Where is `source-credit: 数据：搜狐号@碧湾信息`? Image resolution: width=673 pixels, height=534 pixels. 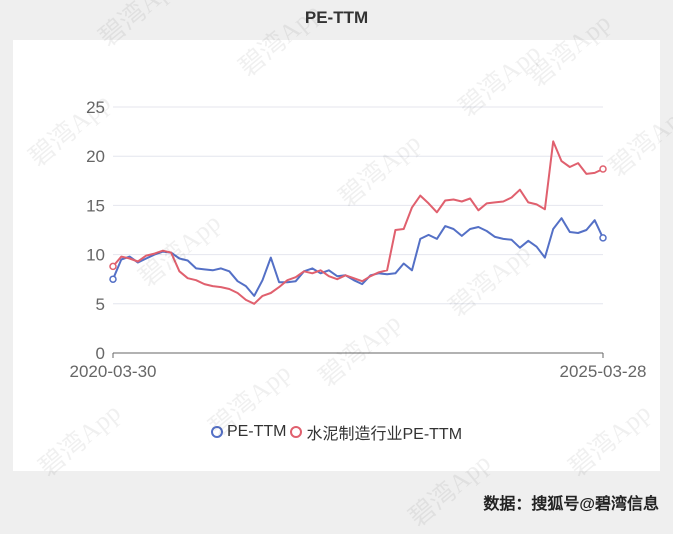 source-credit: 数据：搜狐号@碧湾信息 is located at coordinates (571, 504).